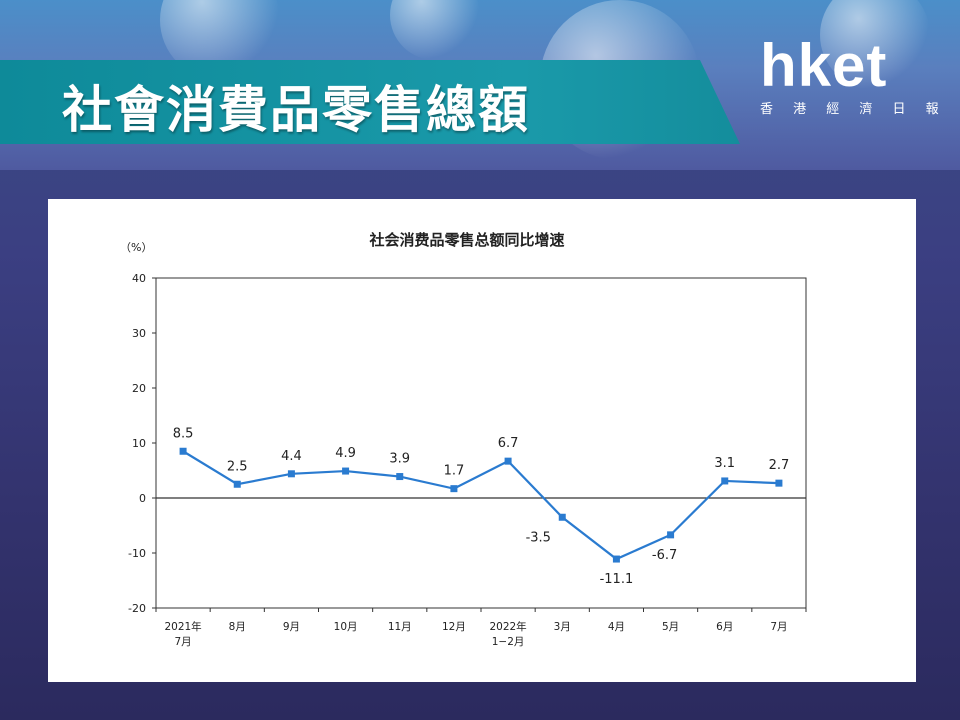 The image size is (960, 720). I want to click on data-label: 8.5, so click(183, 433).